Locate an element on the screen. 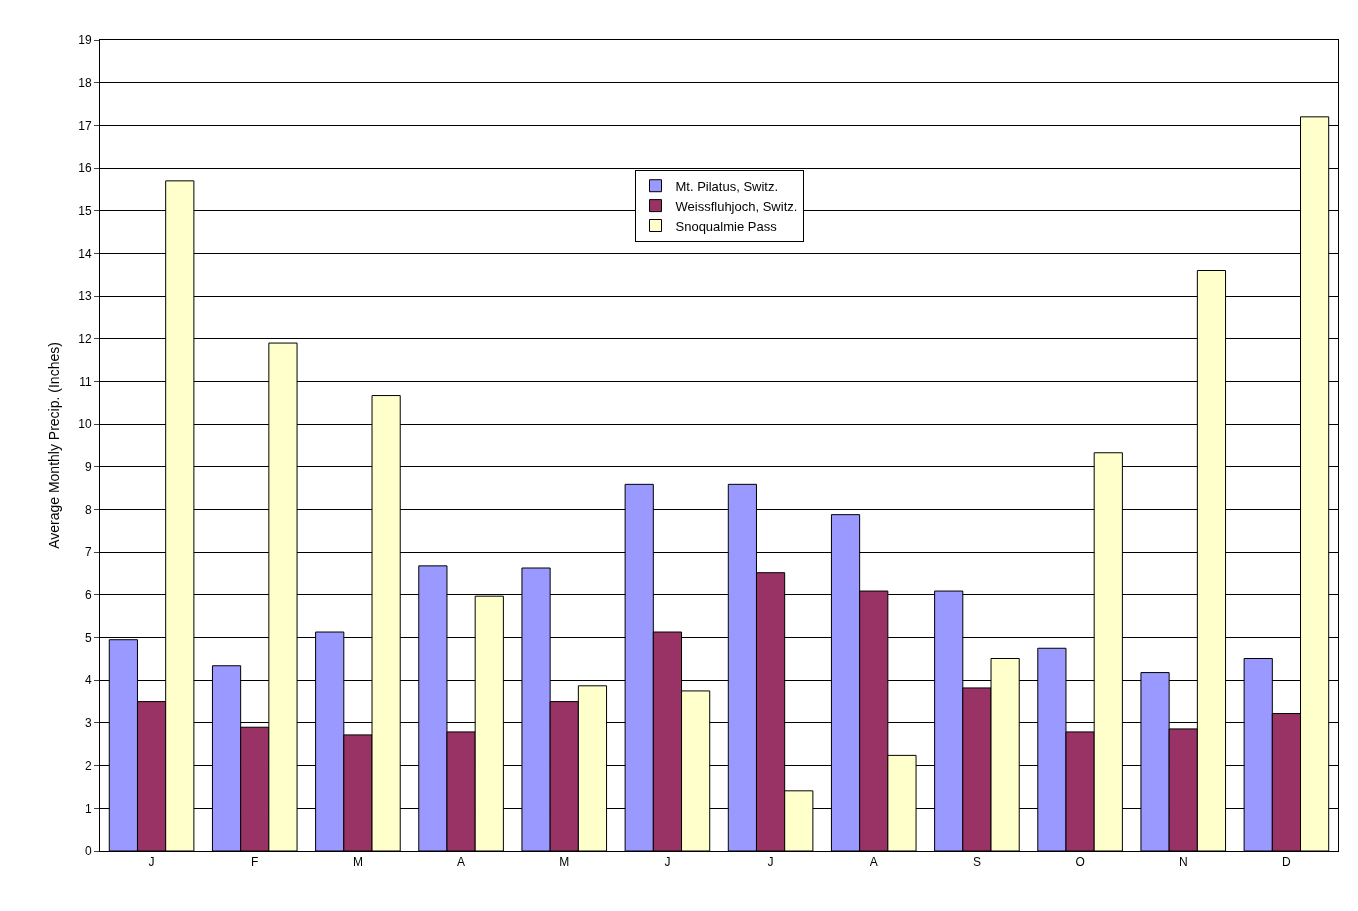 This screenshot has width=1358, height=911. y-tick-label: 14 is located at coordinates (85, 253).